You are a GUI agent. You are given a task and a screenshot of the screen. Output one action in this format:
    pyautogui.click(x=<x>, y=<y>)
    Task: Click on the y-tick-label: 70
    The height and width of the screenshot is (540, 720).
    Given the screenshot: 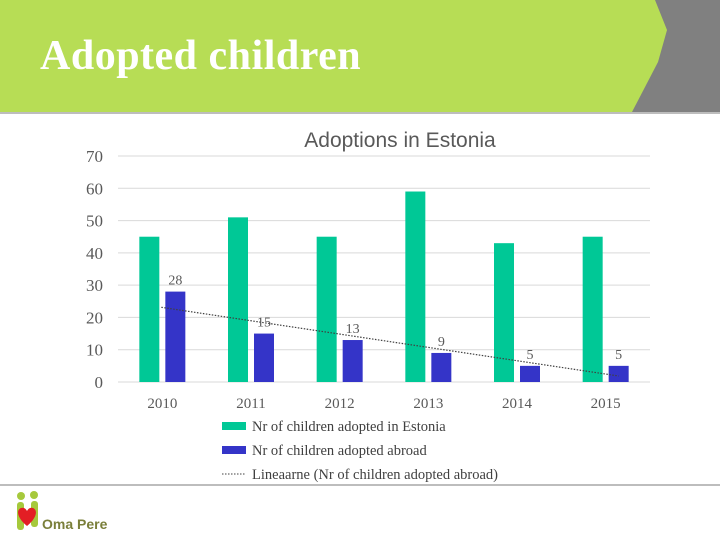 What is the action you would take?
    pyautogui.click(x=94, y=156)
    